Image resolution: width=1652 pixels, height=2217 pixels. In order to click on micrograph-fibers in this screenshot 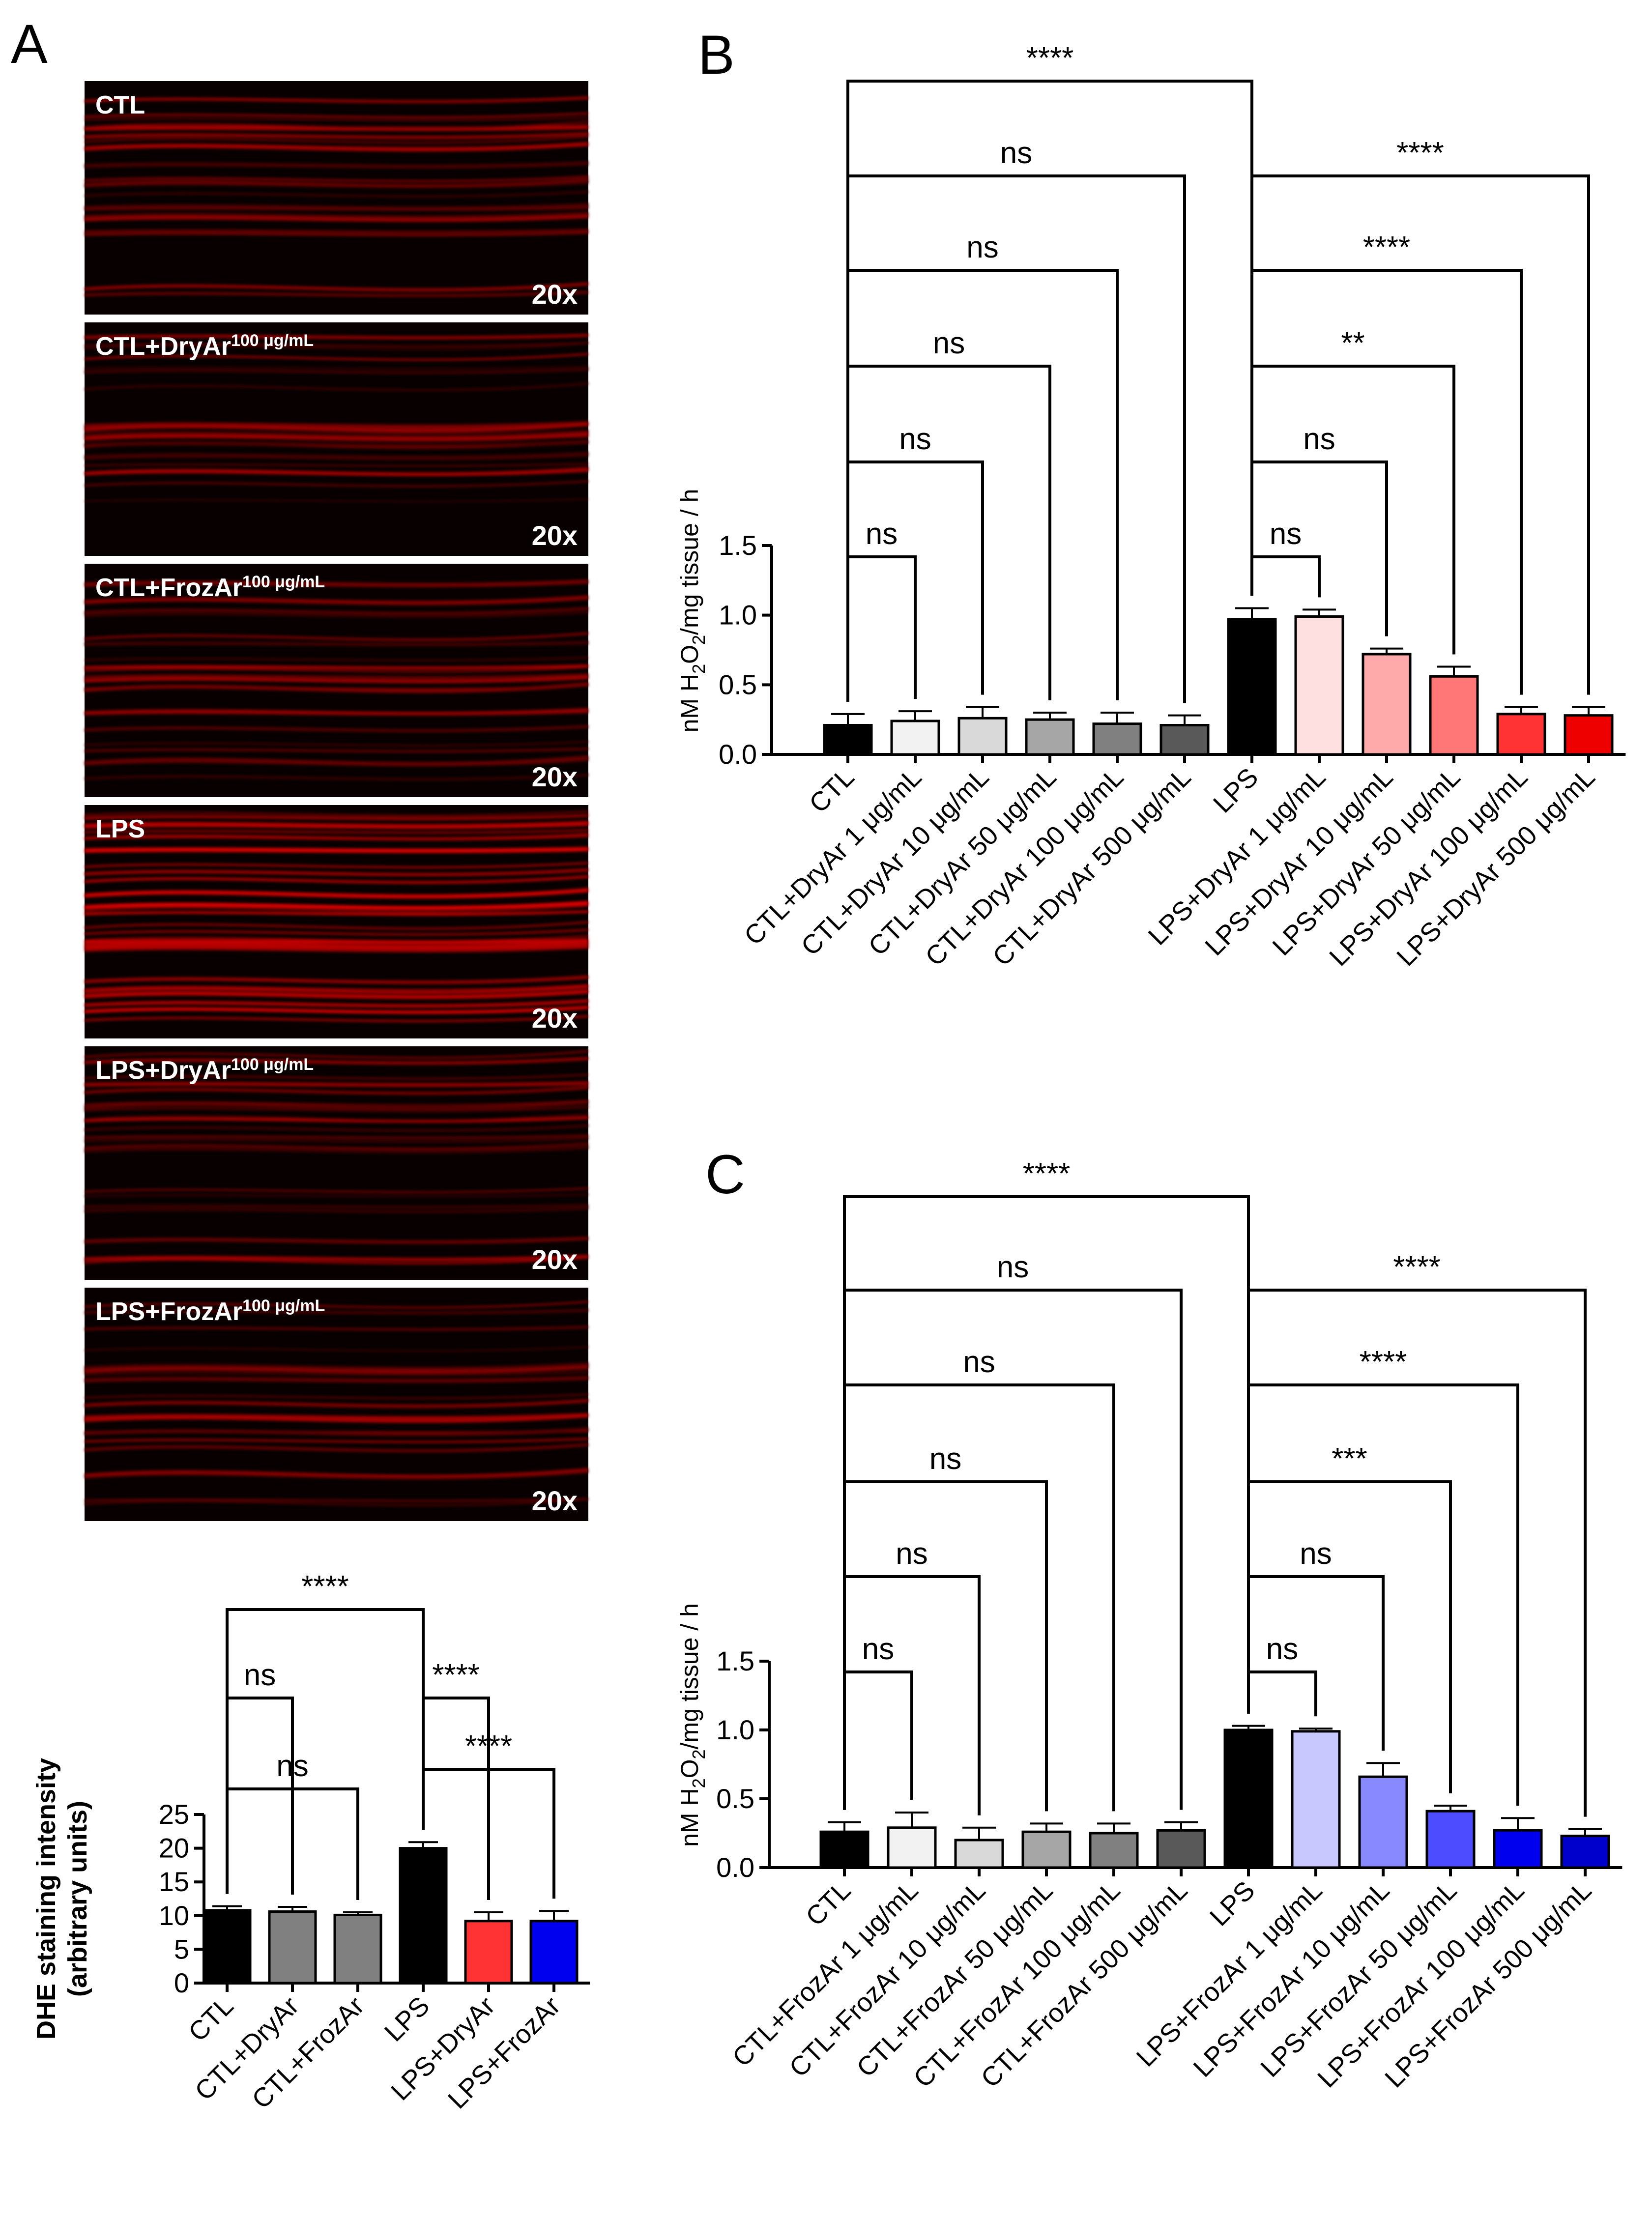, I will do `click(336, 680)`.